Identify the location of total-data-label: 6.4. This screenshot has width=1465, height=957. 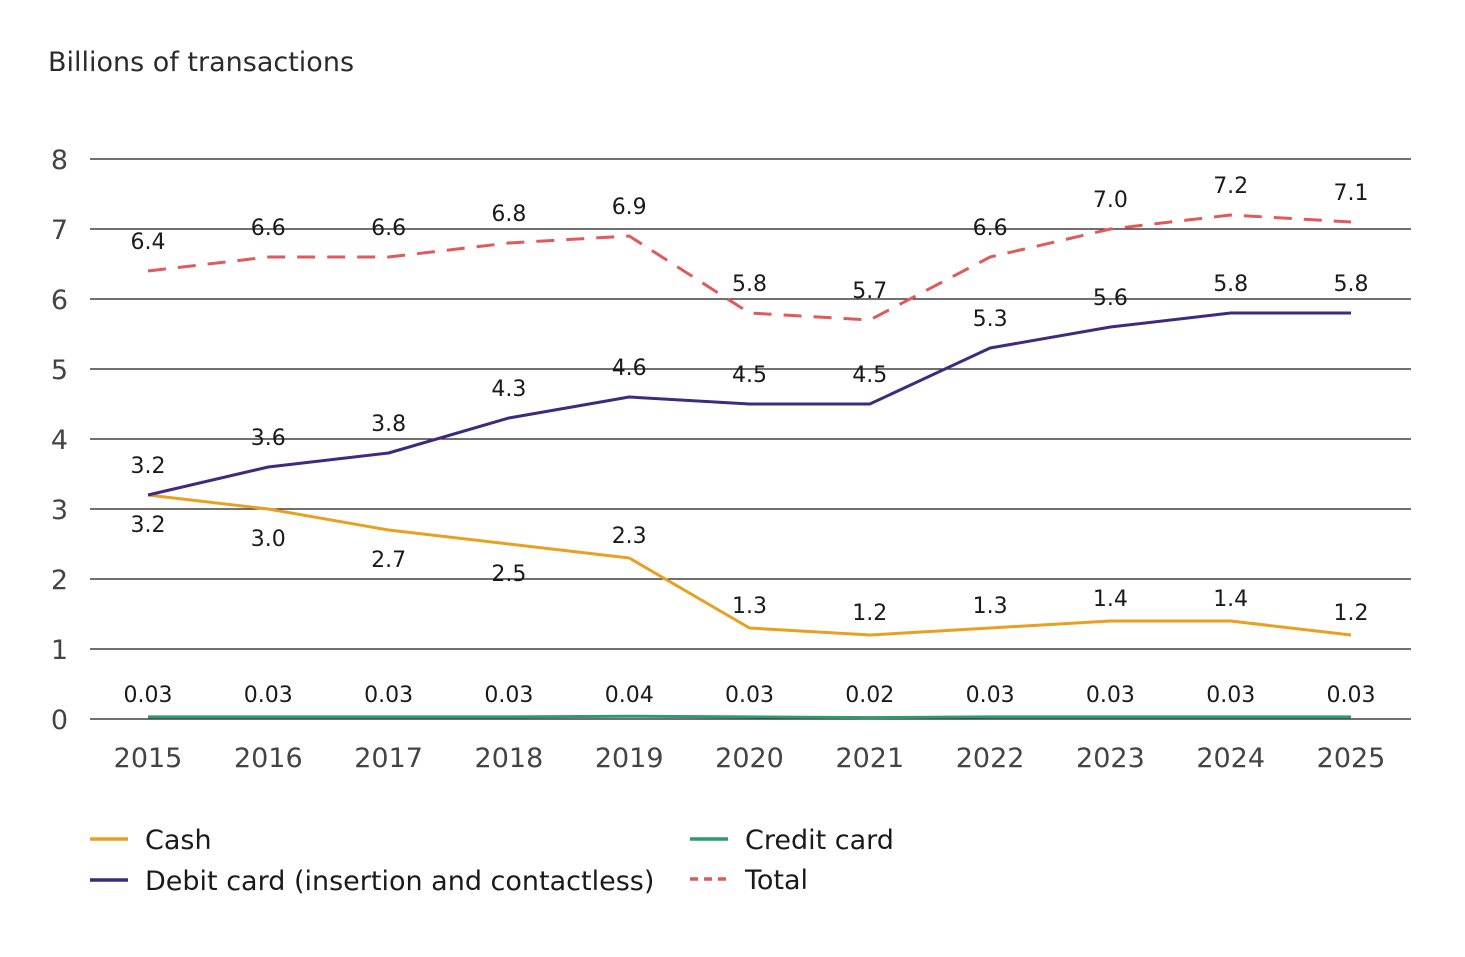
(148, 242).